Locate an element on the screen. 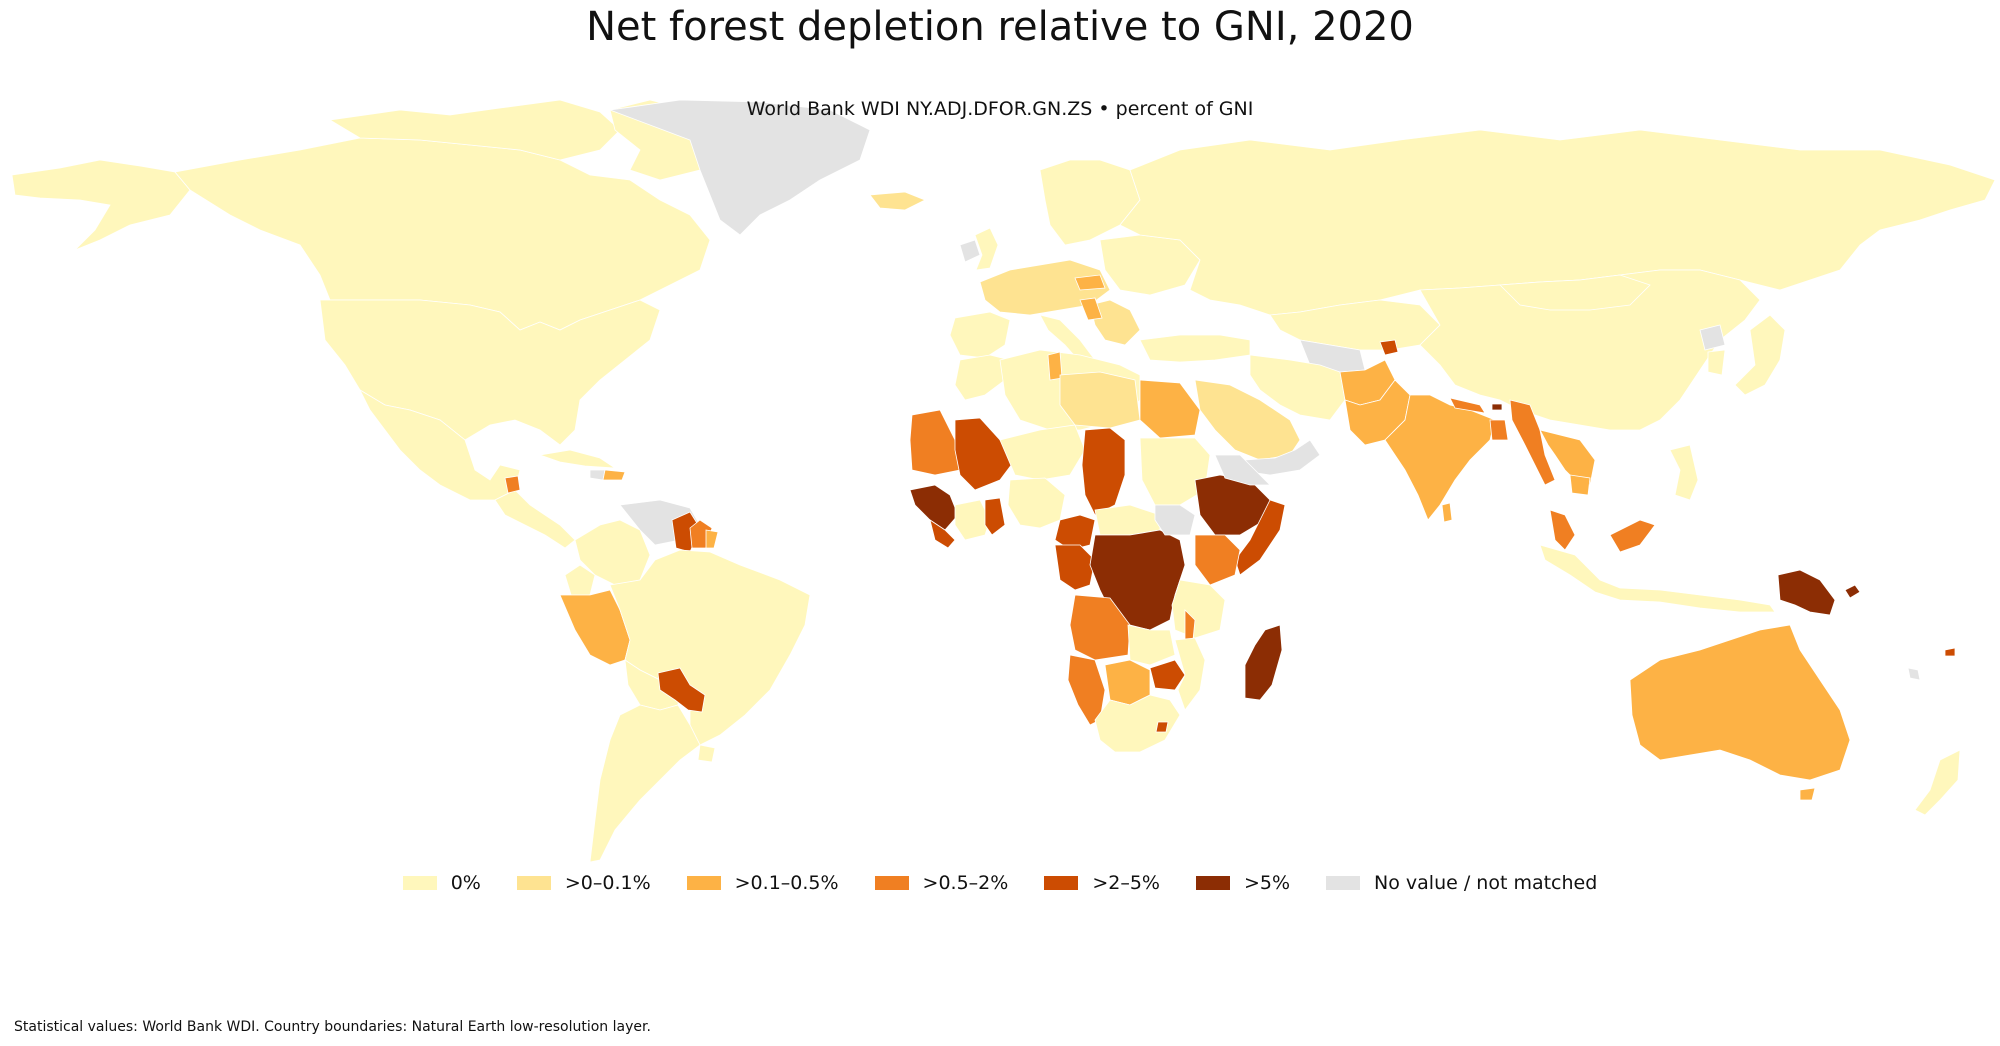  country-nepal is located at coordinates (1467, 405).